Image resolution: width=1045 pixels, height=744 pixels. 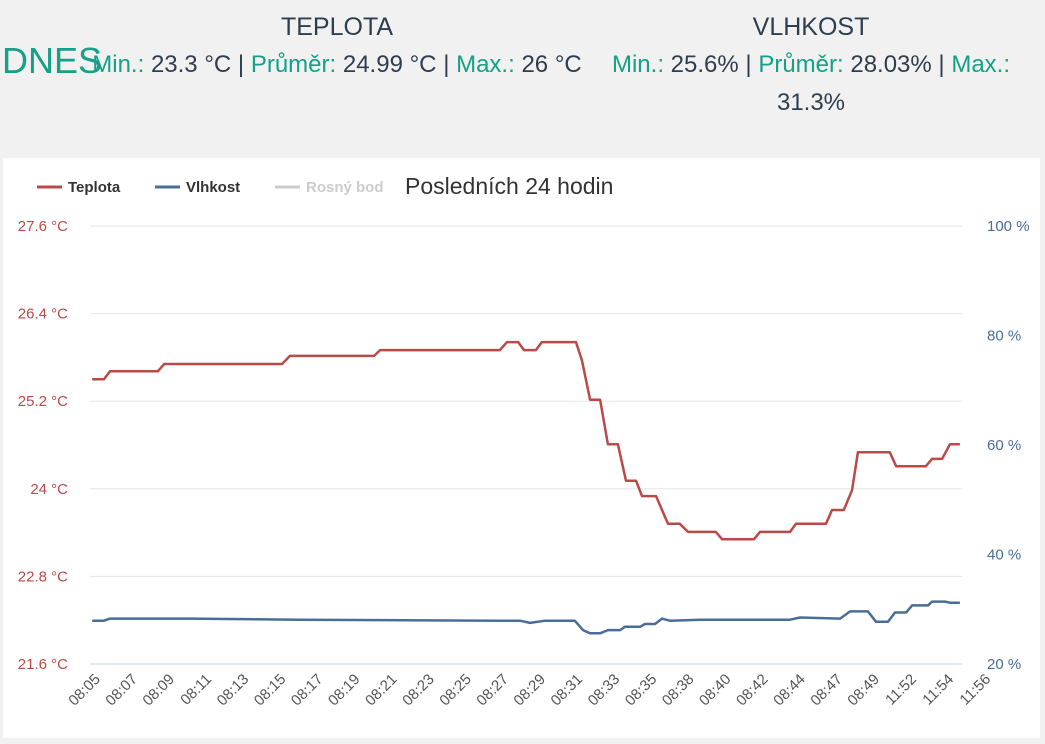 I want to click on temp-min: 23.3 °C, so click(x=191, y=64).